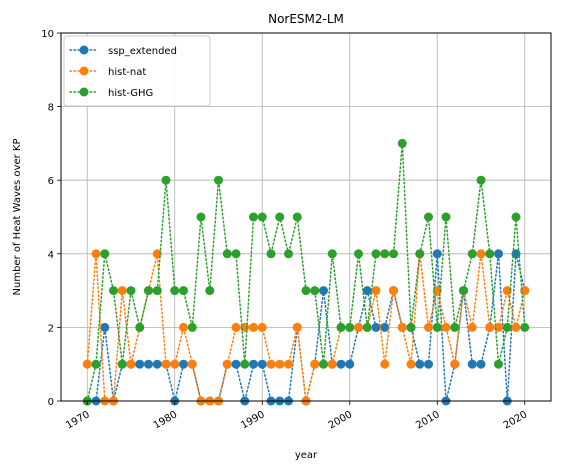 Image resolution: width=562 pixels, height=471 pixels. What do you see at coordinates (306, 19) in the screenshot?
I see `chart-title: NorESM2-LM` at bounding box center [306, 19].